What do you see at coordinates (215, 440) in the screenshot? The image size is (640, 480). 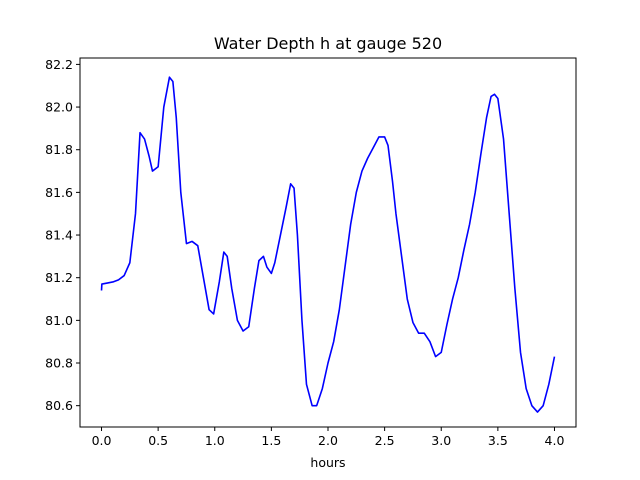 I see `x-tick-label: 1.0` at bounding box center [215, 440].